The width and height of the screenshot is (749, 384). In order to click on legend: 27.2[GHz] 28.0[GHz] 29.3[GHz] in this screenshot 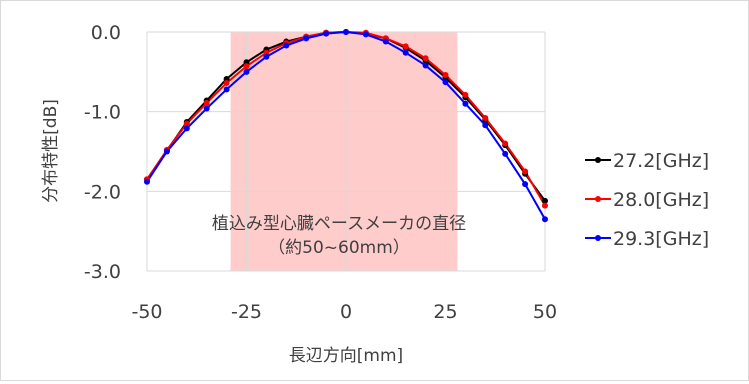, I will do `click(647, 200)`.